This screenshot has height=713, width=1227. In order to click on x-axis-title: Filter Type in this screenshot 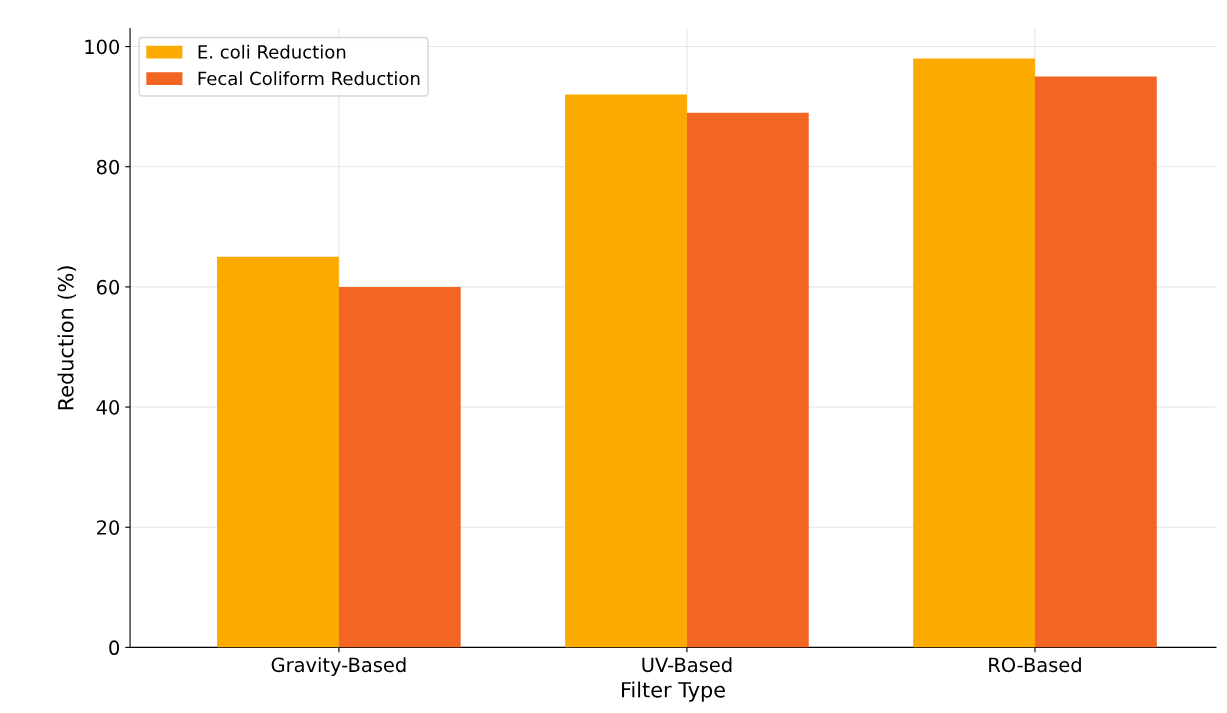, I will do `click(673, 691)`.